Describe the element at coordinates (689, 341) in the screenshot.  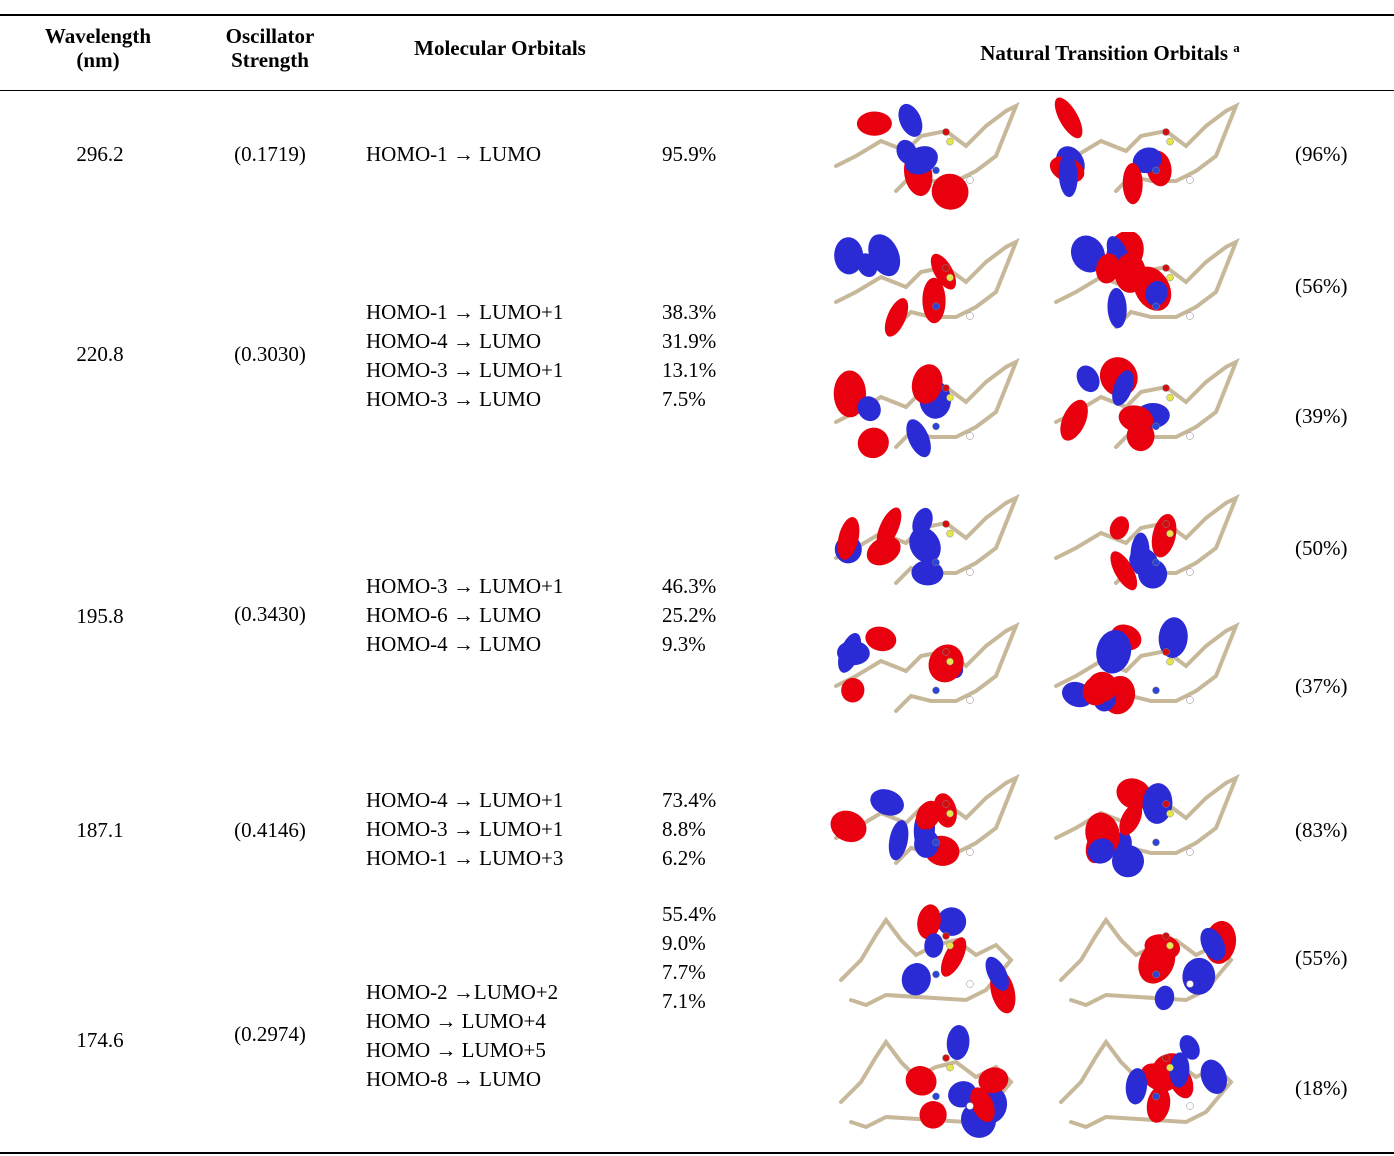
I see `weight: 31.9%` at that location.